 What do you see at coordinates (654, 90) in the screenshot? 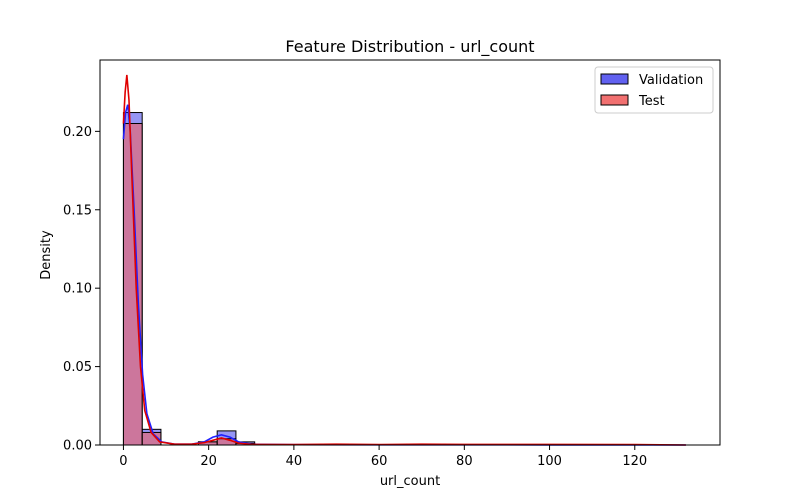
I see `legend: Validation Test` at bounding box center [654, 90].